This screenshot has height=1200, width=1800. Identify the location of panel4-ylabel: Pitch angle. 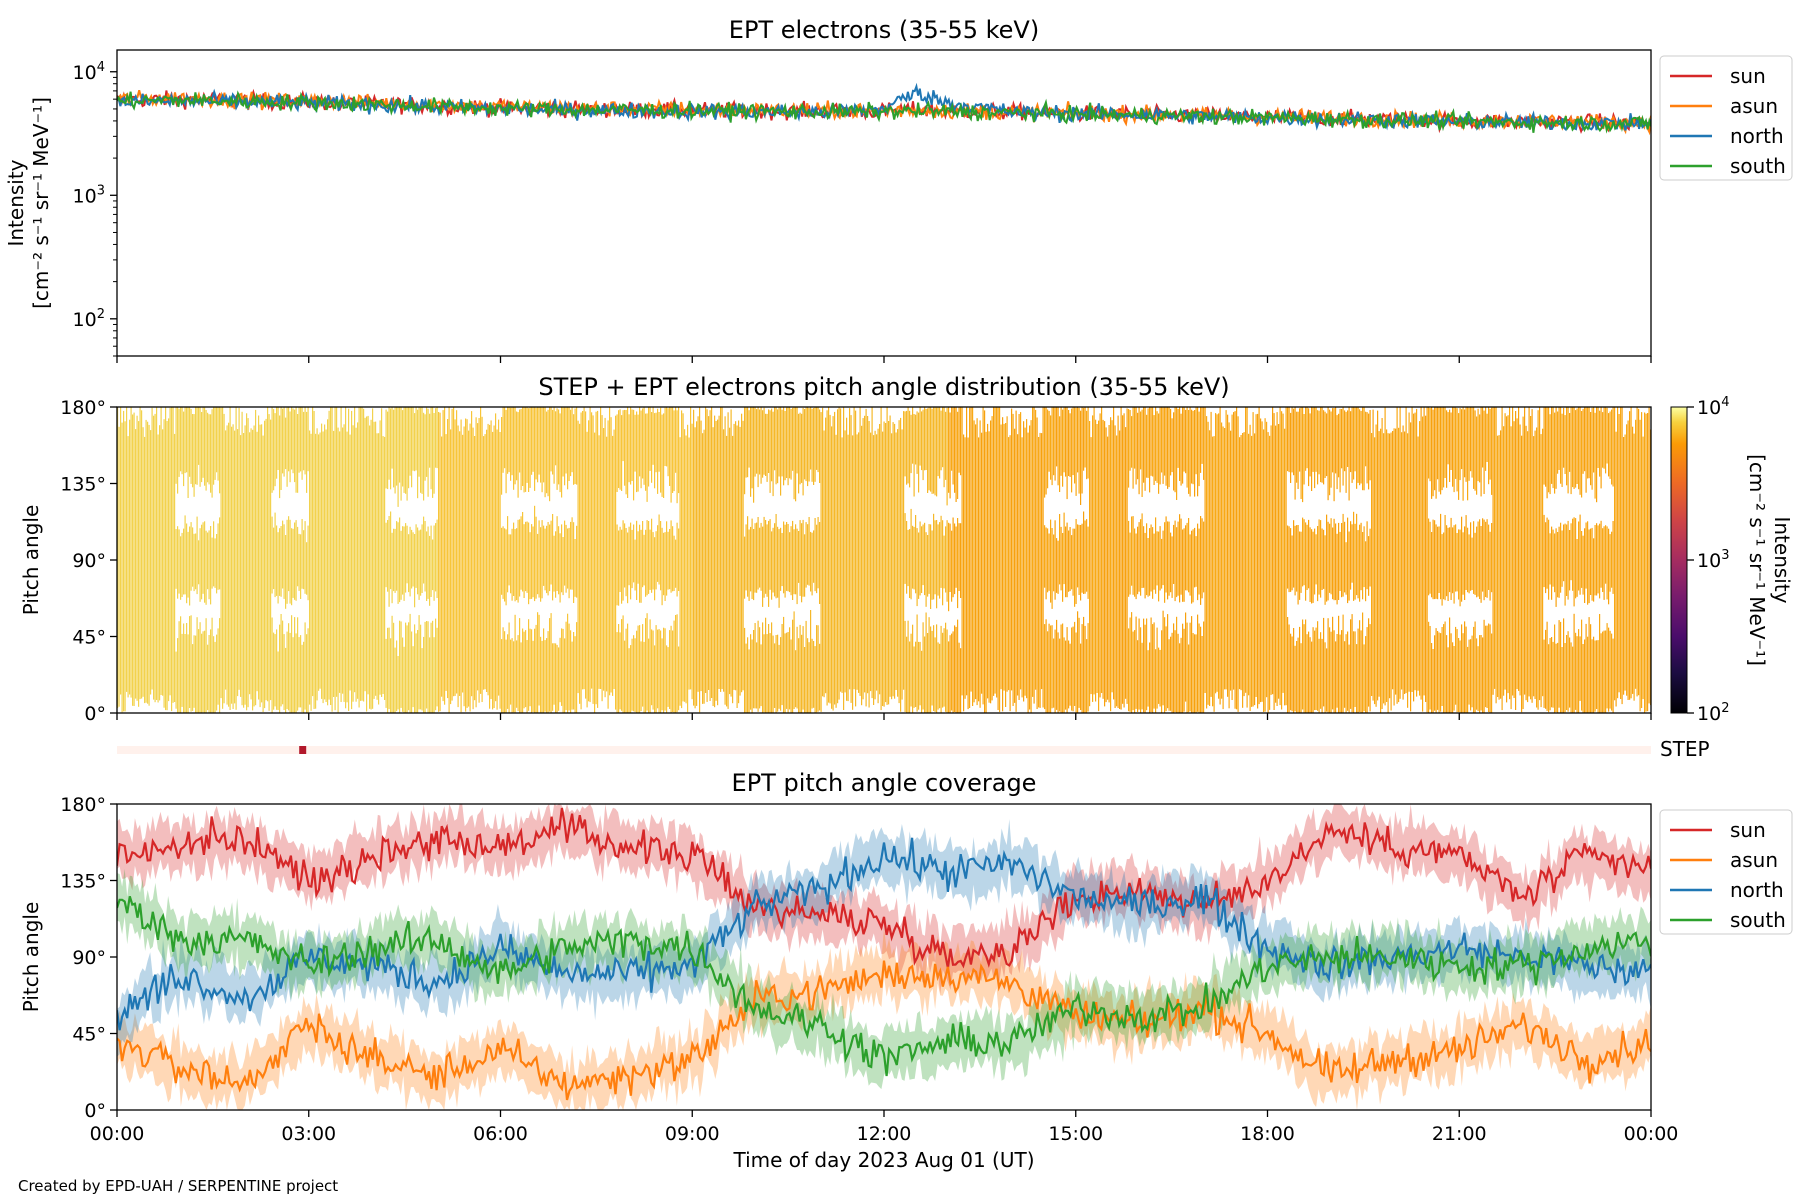
(31, 957).